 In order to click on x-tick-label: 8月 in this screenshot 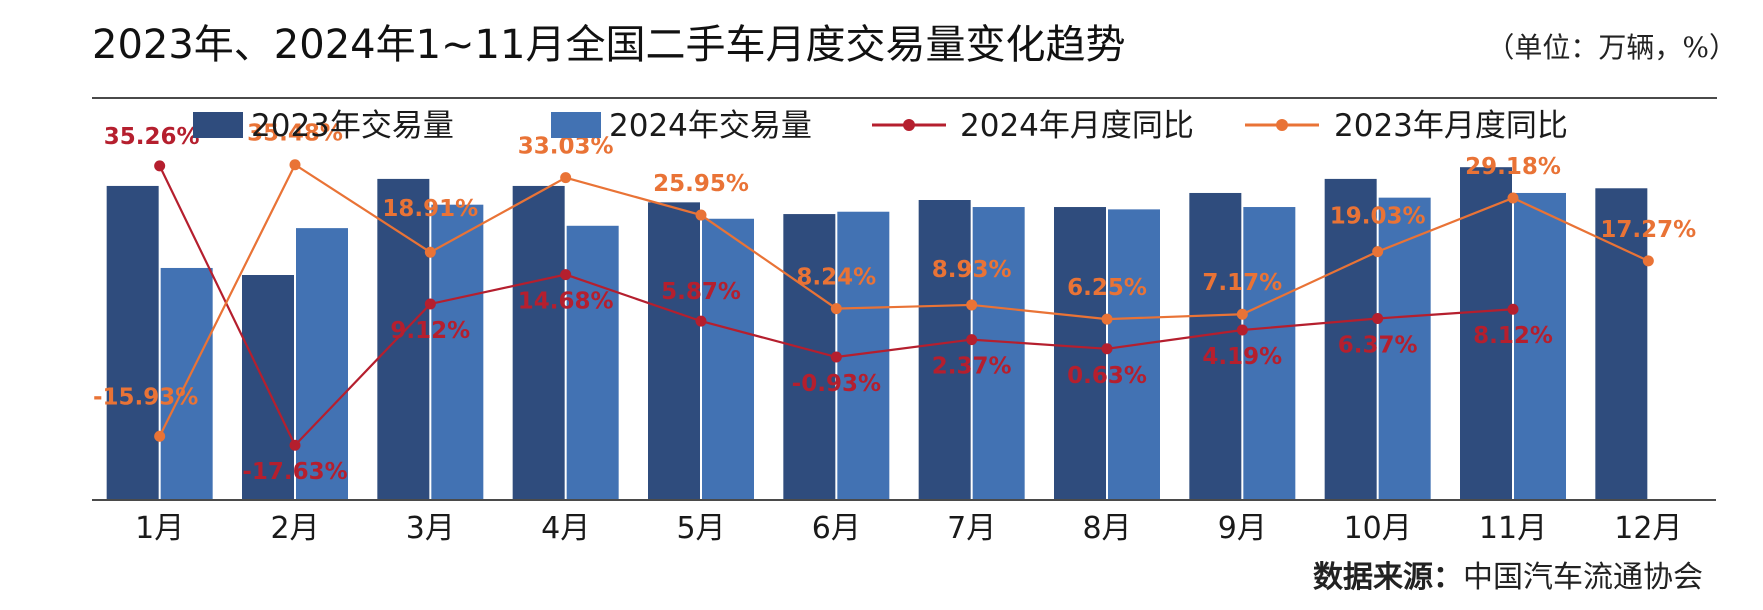, I will do `click(1106, 528)`.